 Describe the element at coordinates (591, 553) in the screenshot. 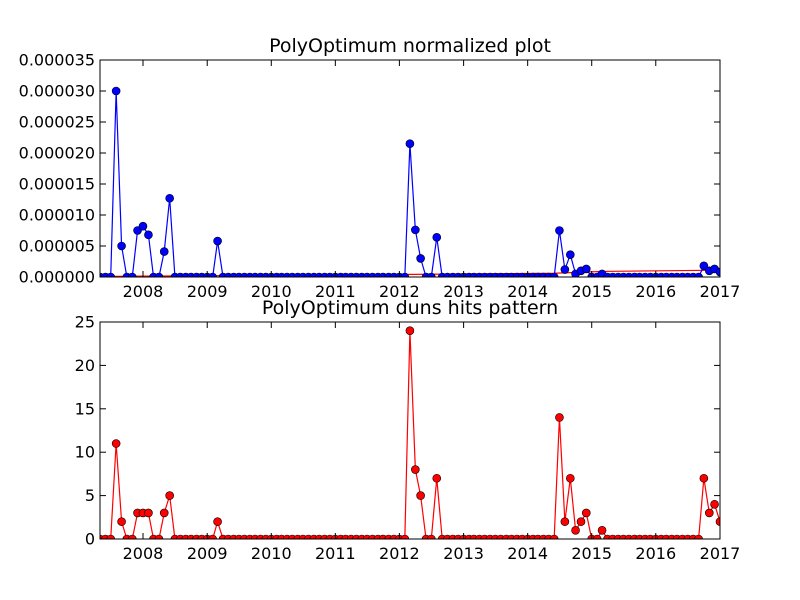

I see `chart-hits-xtick-label: 2015` at that location.